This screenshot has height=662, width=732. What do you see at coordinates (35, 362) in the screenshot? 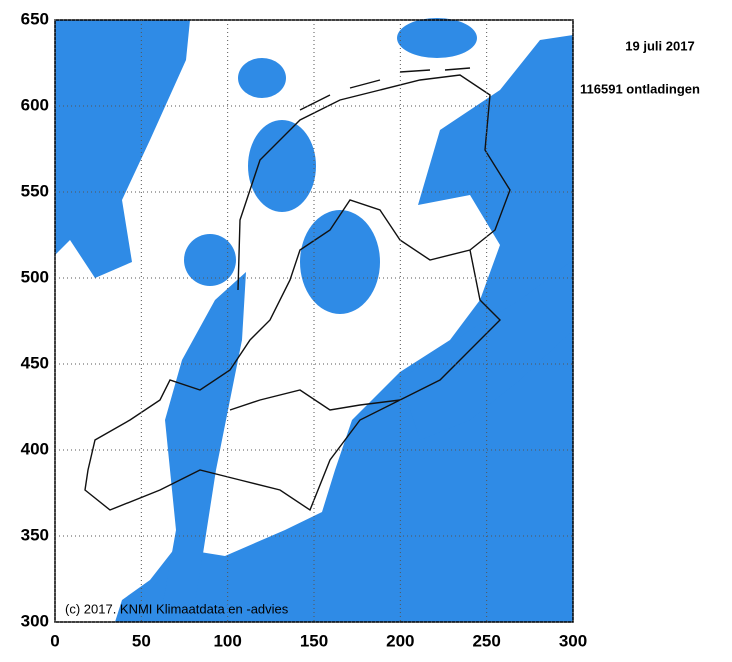
I see `y-tick-label: 450` at bounding box center [35, 362].